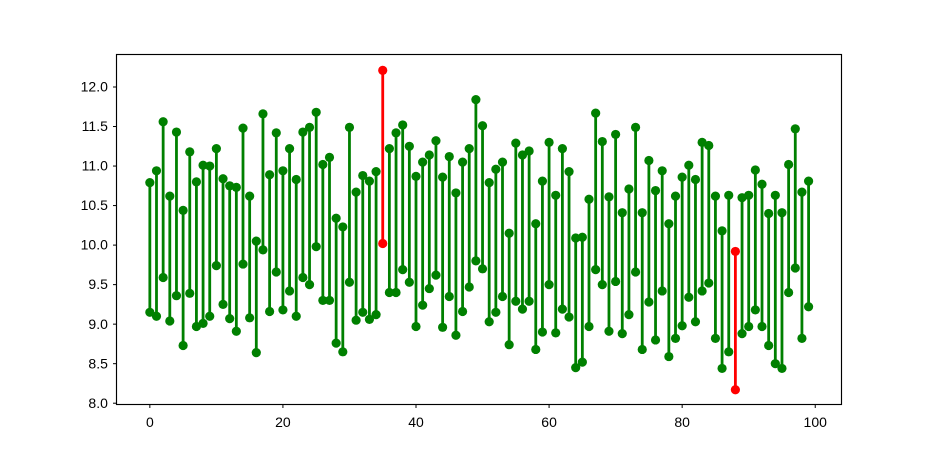 The image size is (935, 460). What do you see at coordinates (95, 126) in the screenshot?
I see `svg-text: 11.5` at bounding box center [95, 126].